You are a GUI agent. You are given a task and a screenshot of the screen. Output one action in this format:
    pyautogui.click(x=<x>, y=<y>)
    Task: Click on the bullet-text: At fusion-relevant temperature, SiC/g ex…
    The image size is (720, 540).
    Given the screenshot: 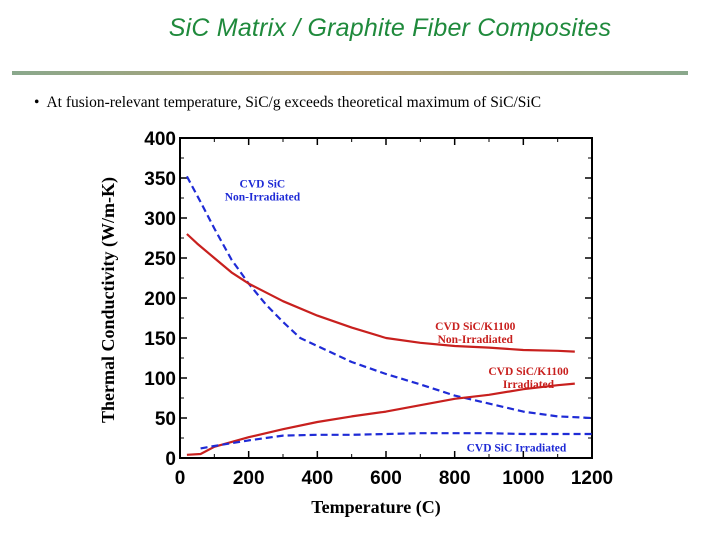 What is the action you would take?
    pyautogui.click(x=294, y=102)
    